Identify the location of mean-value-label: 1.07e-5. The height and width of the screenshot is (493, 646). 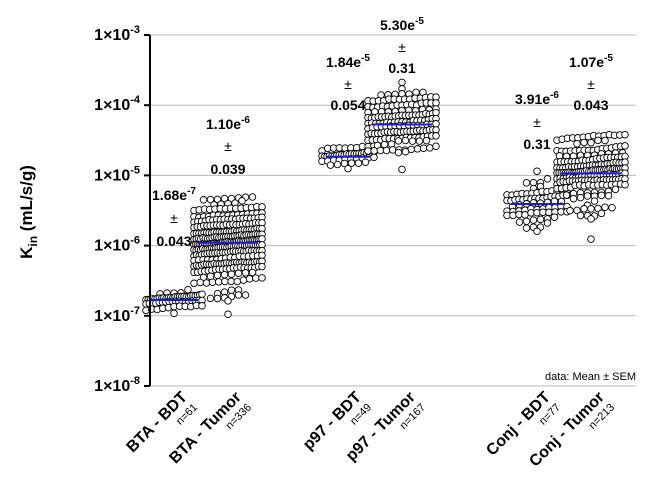
(591, 61).